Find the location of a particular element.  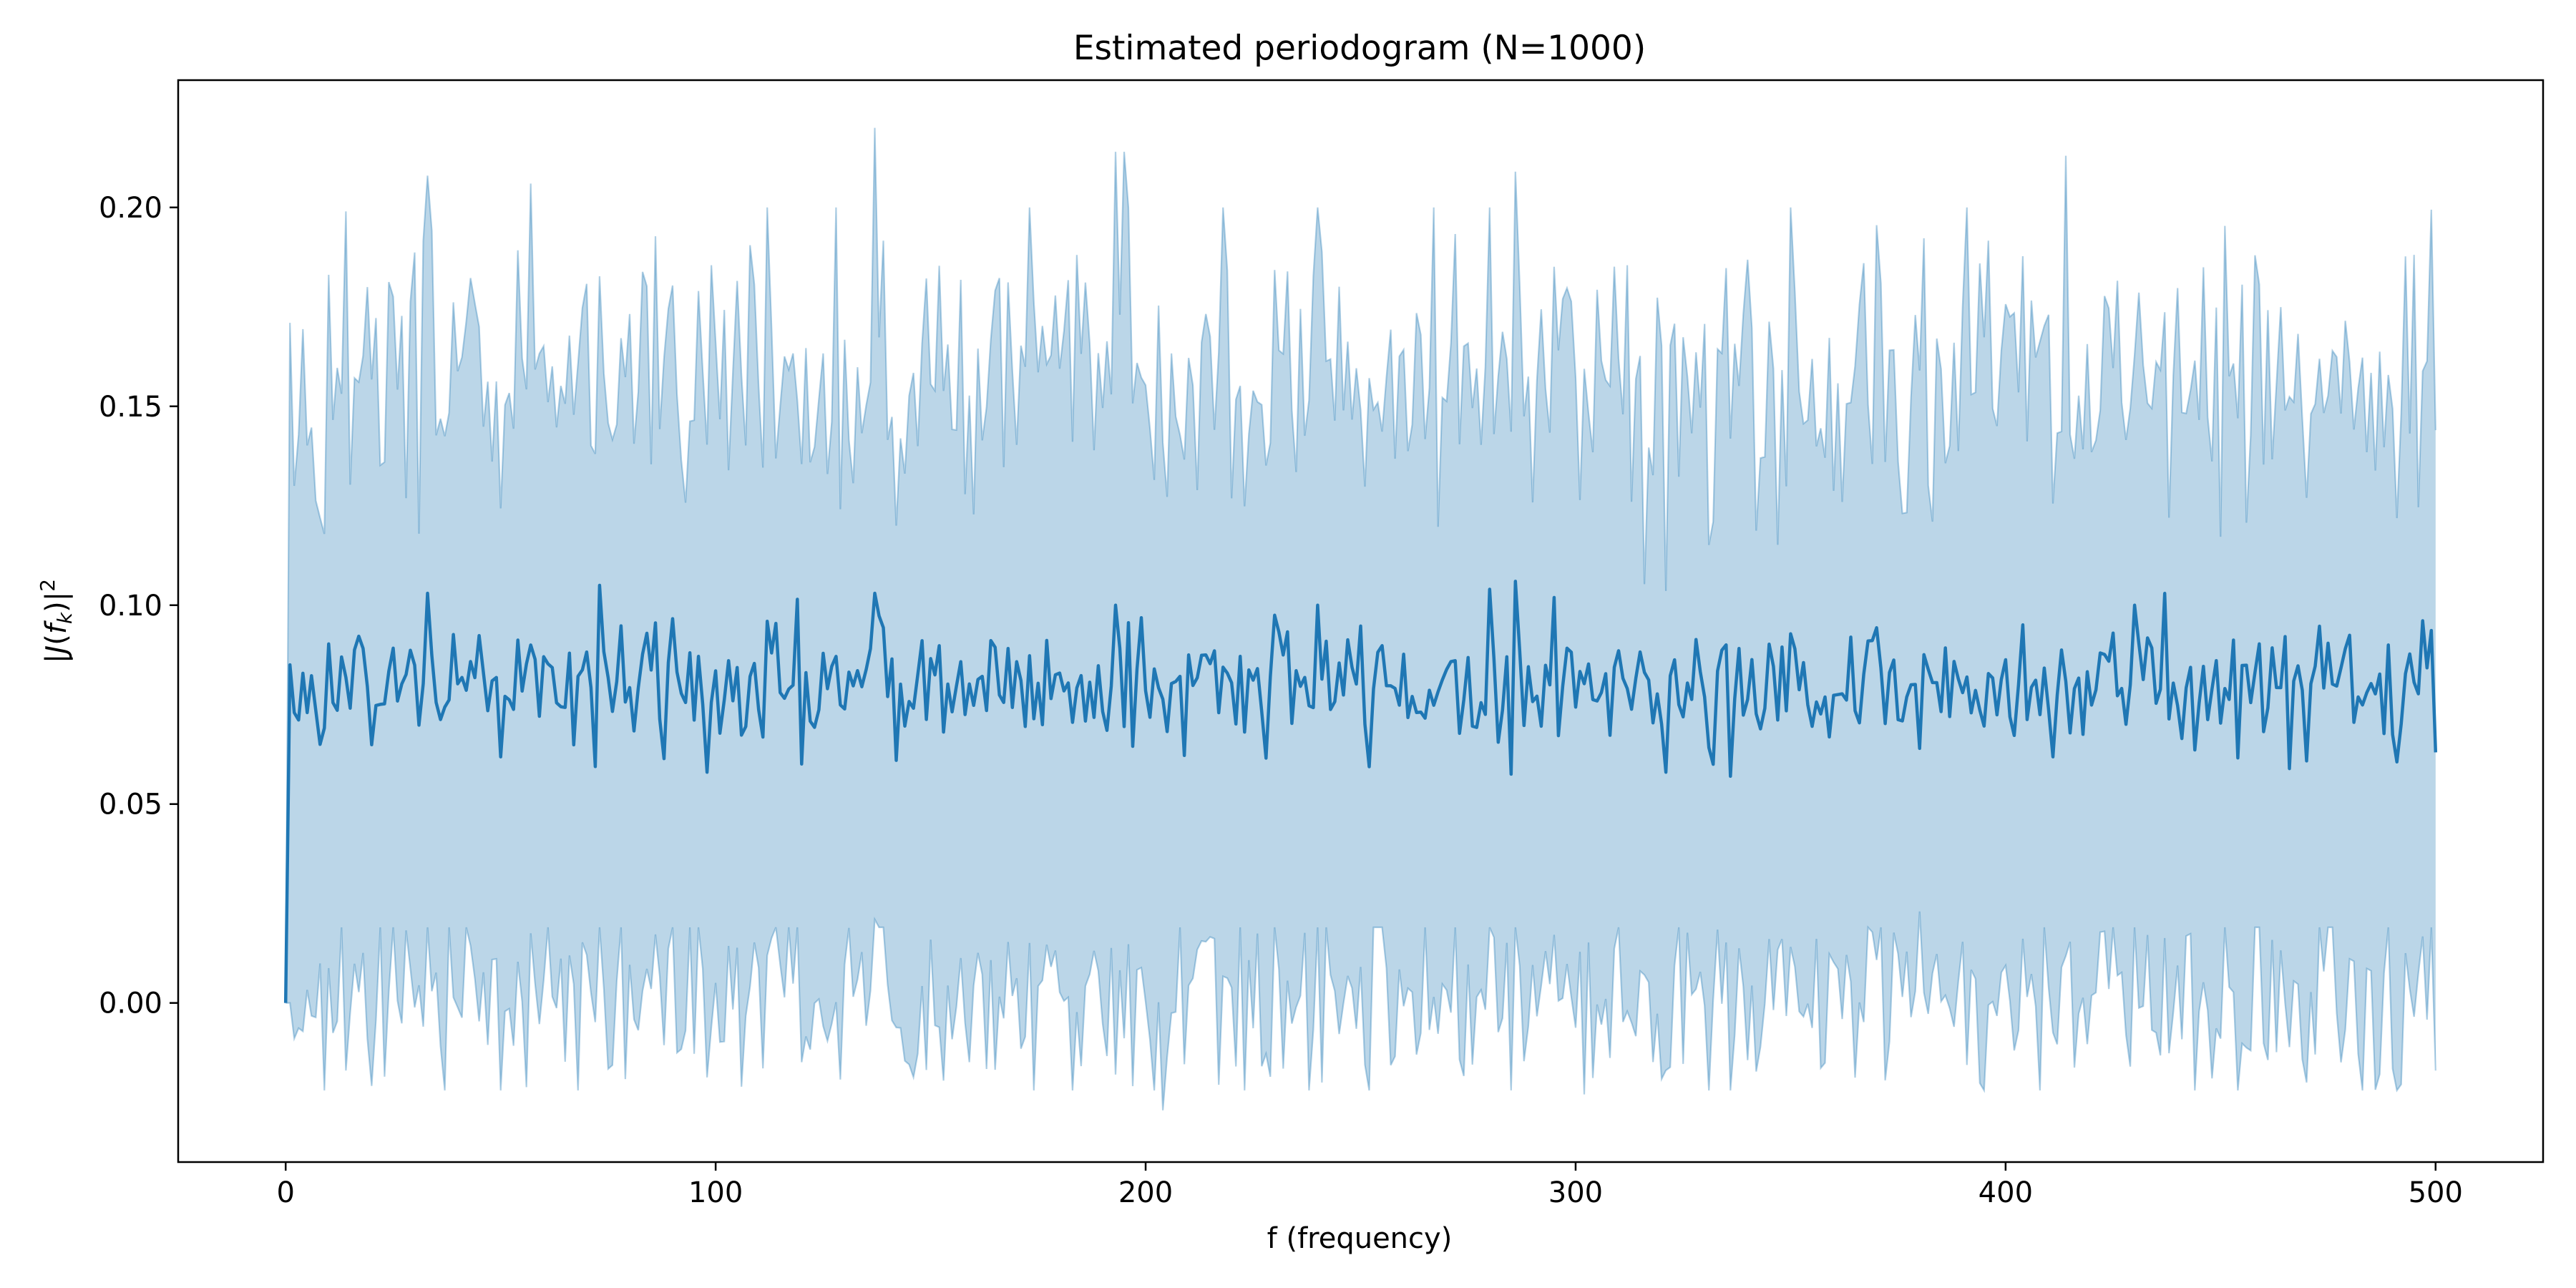

y-tick-label: 0.05 is located at coordinates (130, 805).